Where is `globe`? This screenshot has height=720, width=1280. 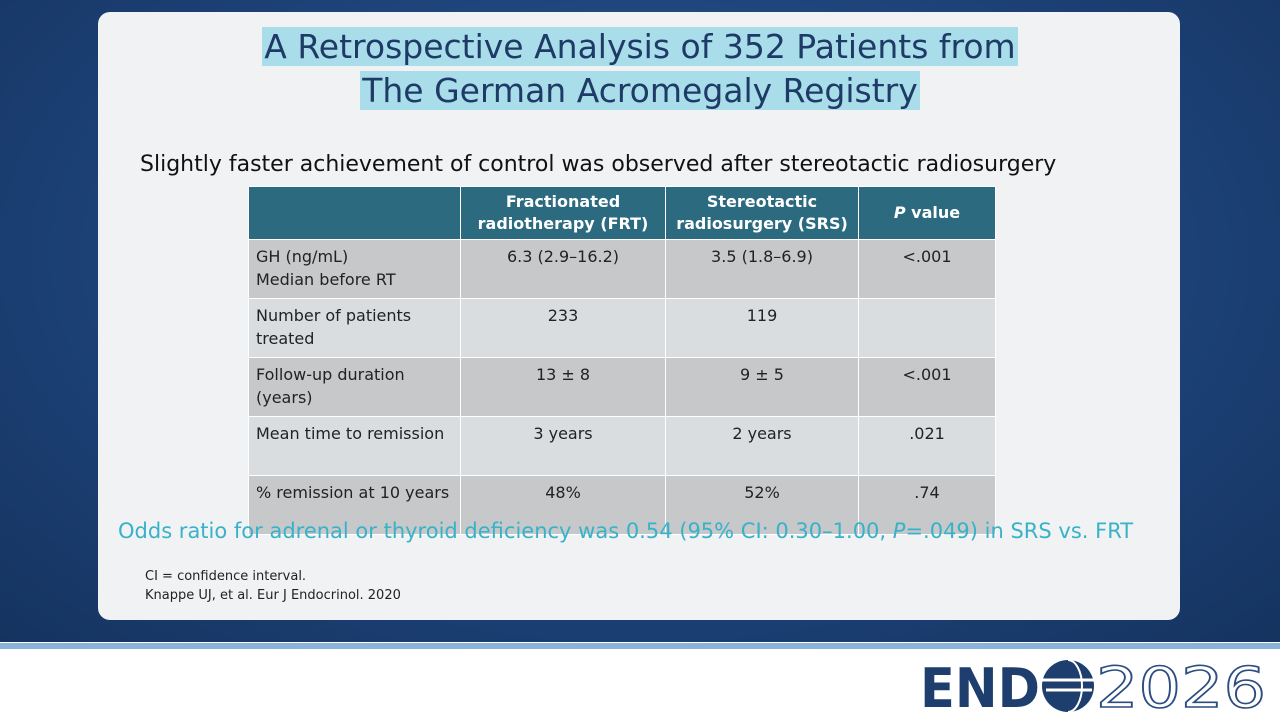 globe is located at coordinates (1068, 686).